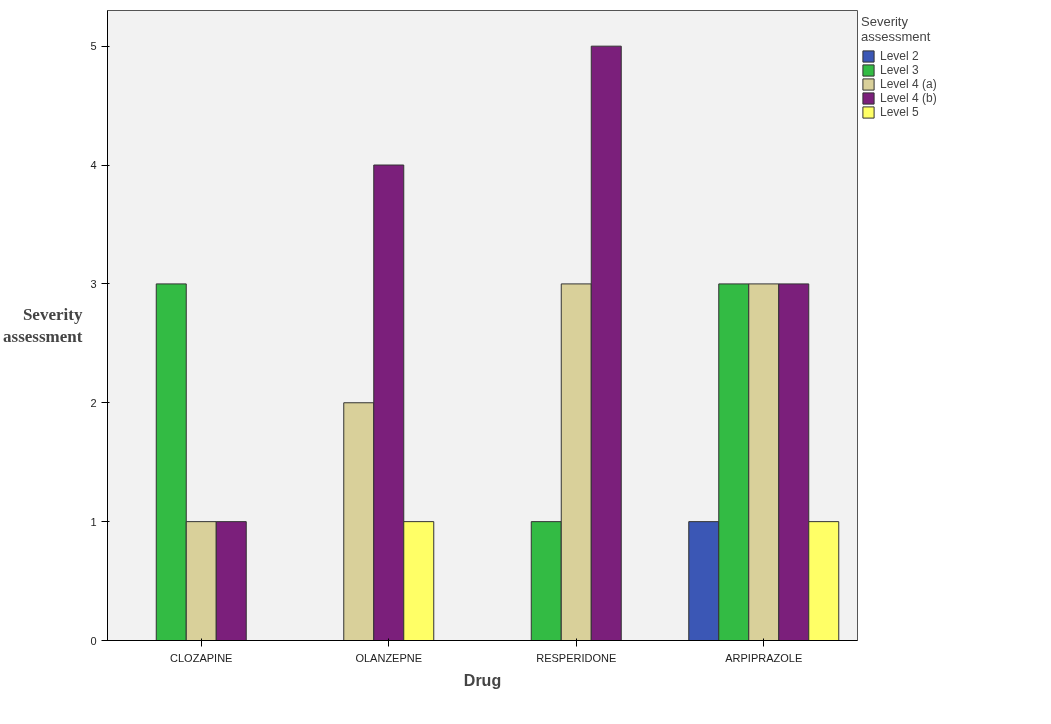 Image resolution: width=1051 pixels, height=724 pixels. I want to click on x-tick-label: ARPIPRAZOLE, so click(764, 657).